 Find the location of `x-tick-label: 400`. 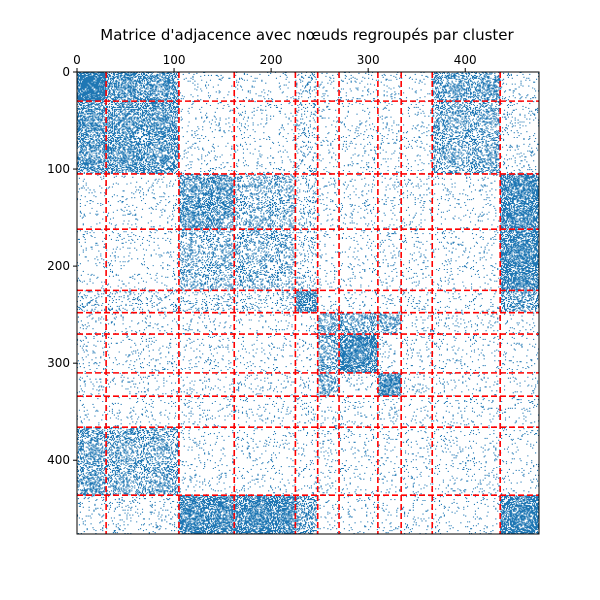

x-tick-label: 400 is located at coordinates (465, 60).